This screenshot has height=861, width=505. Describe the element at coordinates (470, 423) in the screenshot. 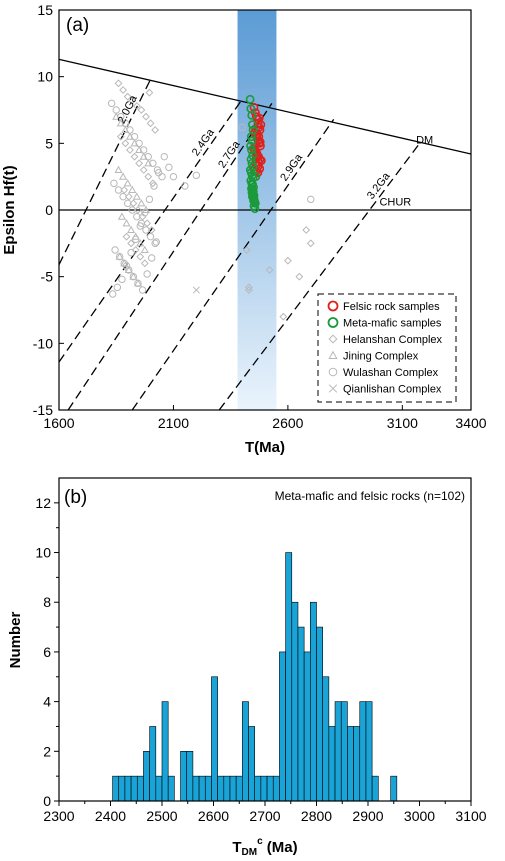

I see `x-tick-label: 3400` at that location.